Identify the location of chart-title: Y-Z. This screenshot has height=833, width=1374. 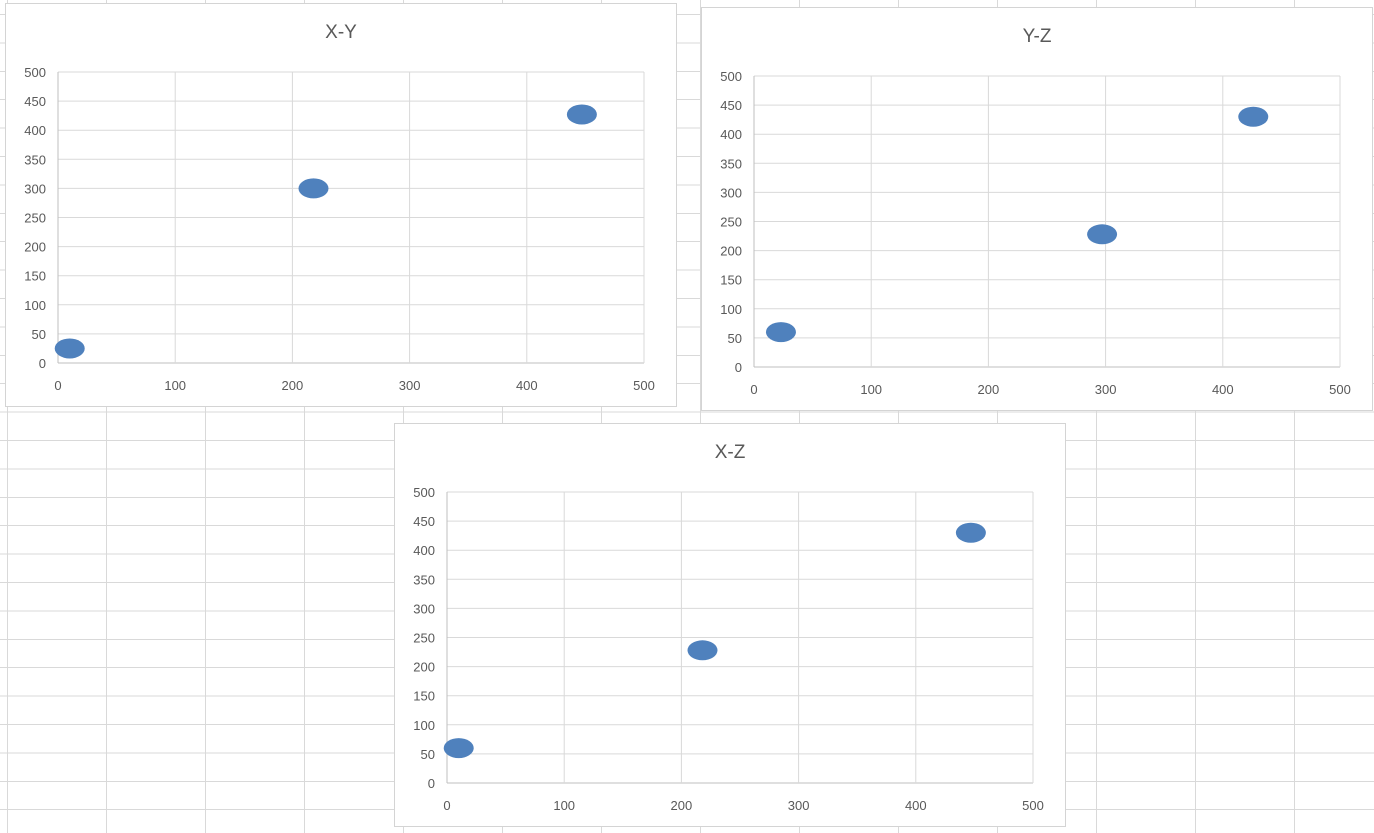
(1037, 36).